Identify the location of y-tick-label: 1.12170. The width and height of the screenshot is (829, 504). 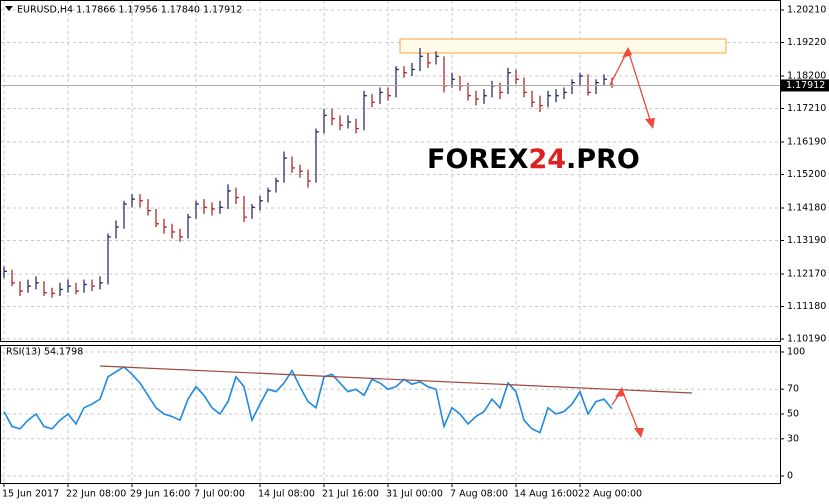
(806, 273).